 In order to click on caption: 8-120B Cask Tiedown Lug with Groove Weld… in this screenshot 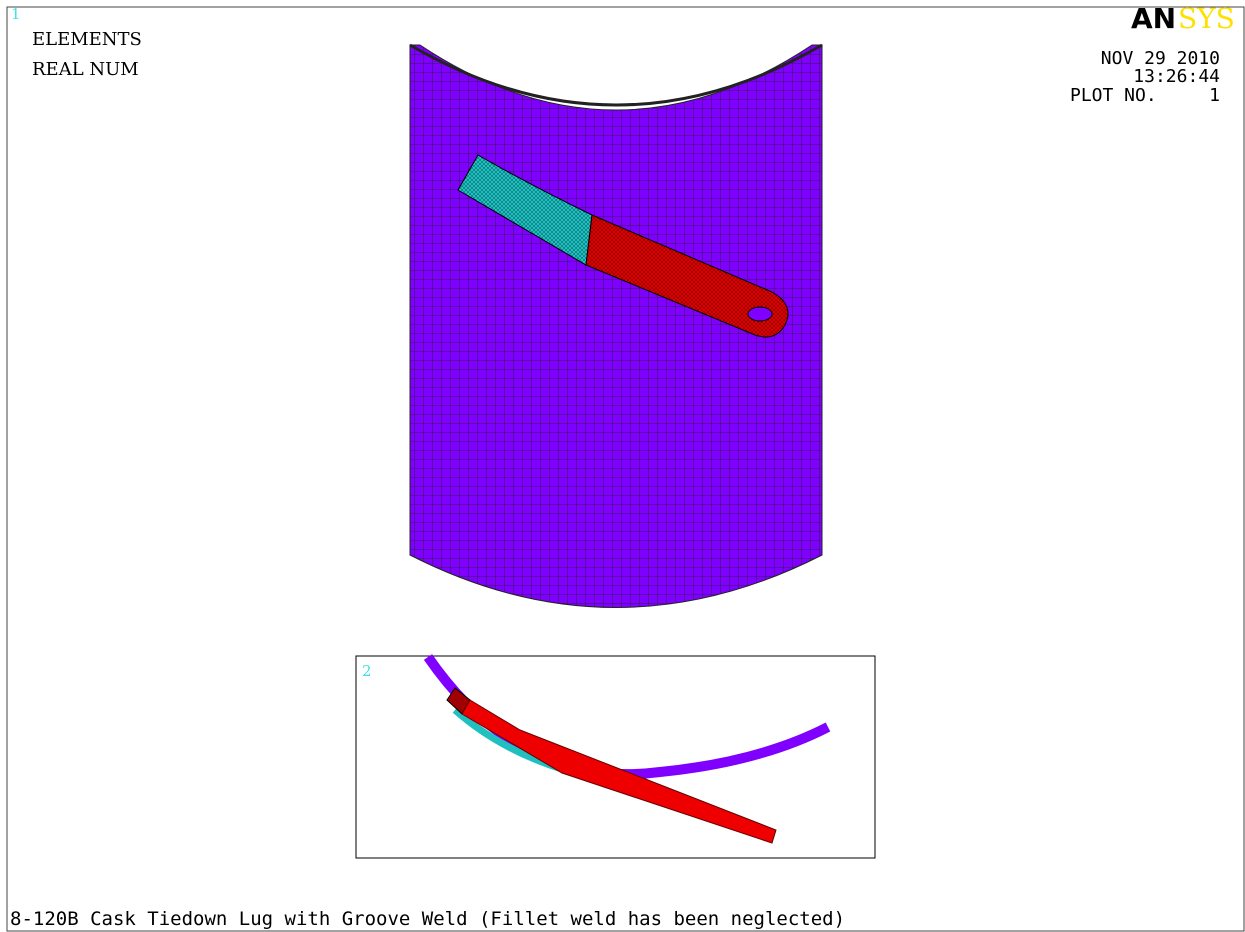, I will do `click(427, 919)`.